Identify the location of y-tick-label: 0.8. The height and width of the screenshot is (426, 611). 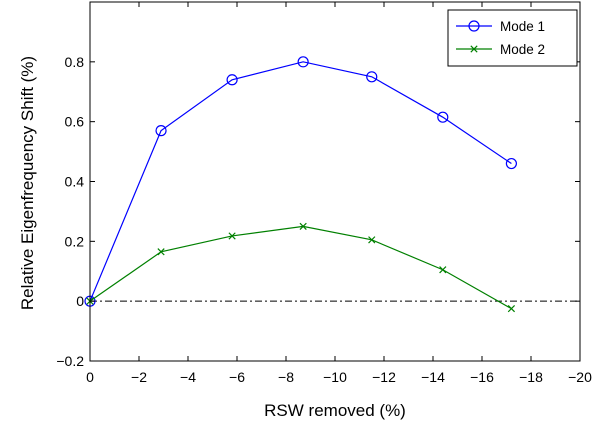
(75, 62).